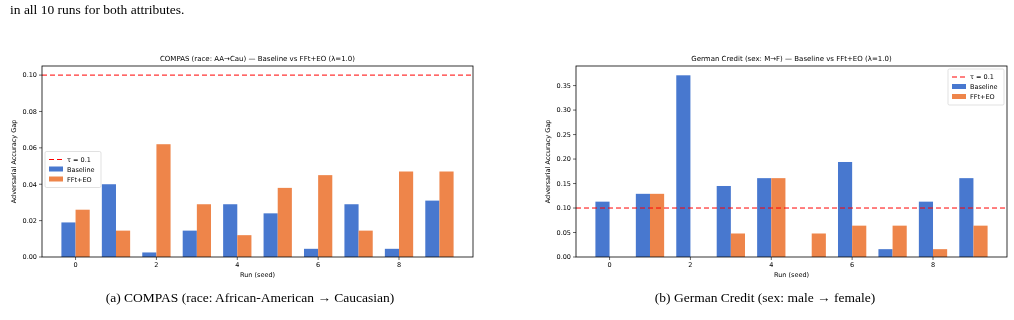  What do you see at coordinates (765, 297) in the screenshot?
I see `text: (b) German Credit (sex: male → female)` at bounding box center [765, 297].